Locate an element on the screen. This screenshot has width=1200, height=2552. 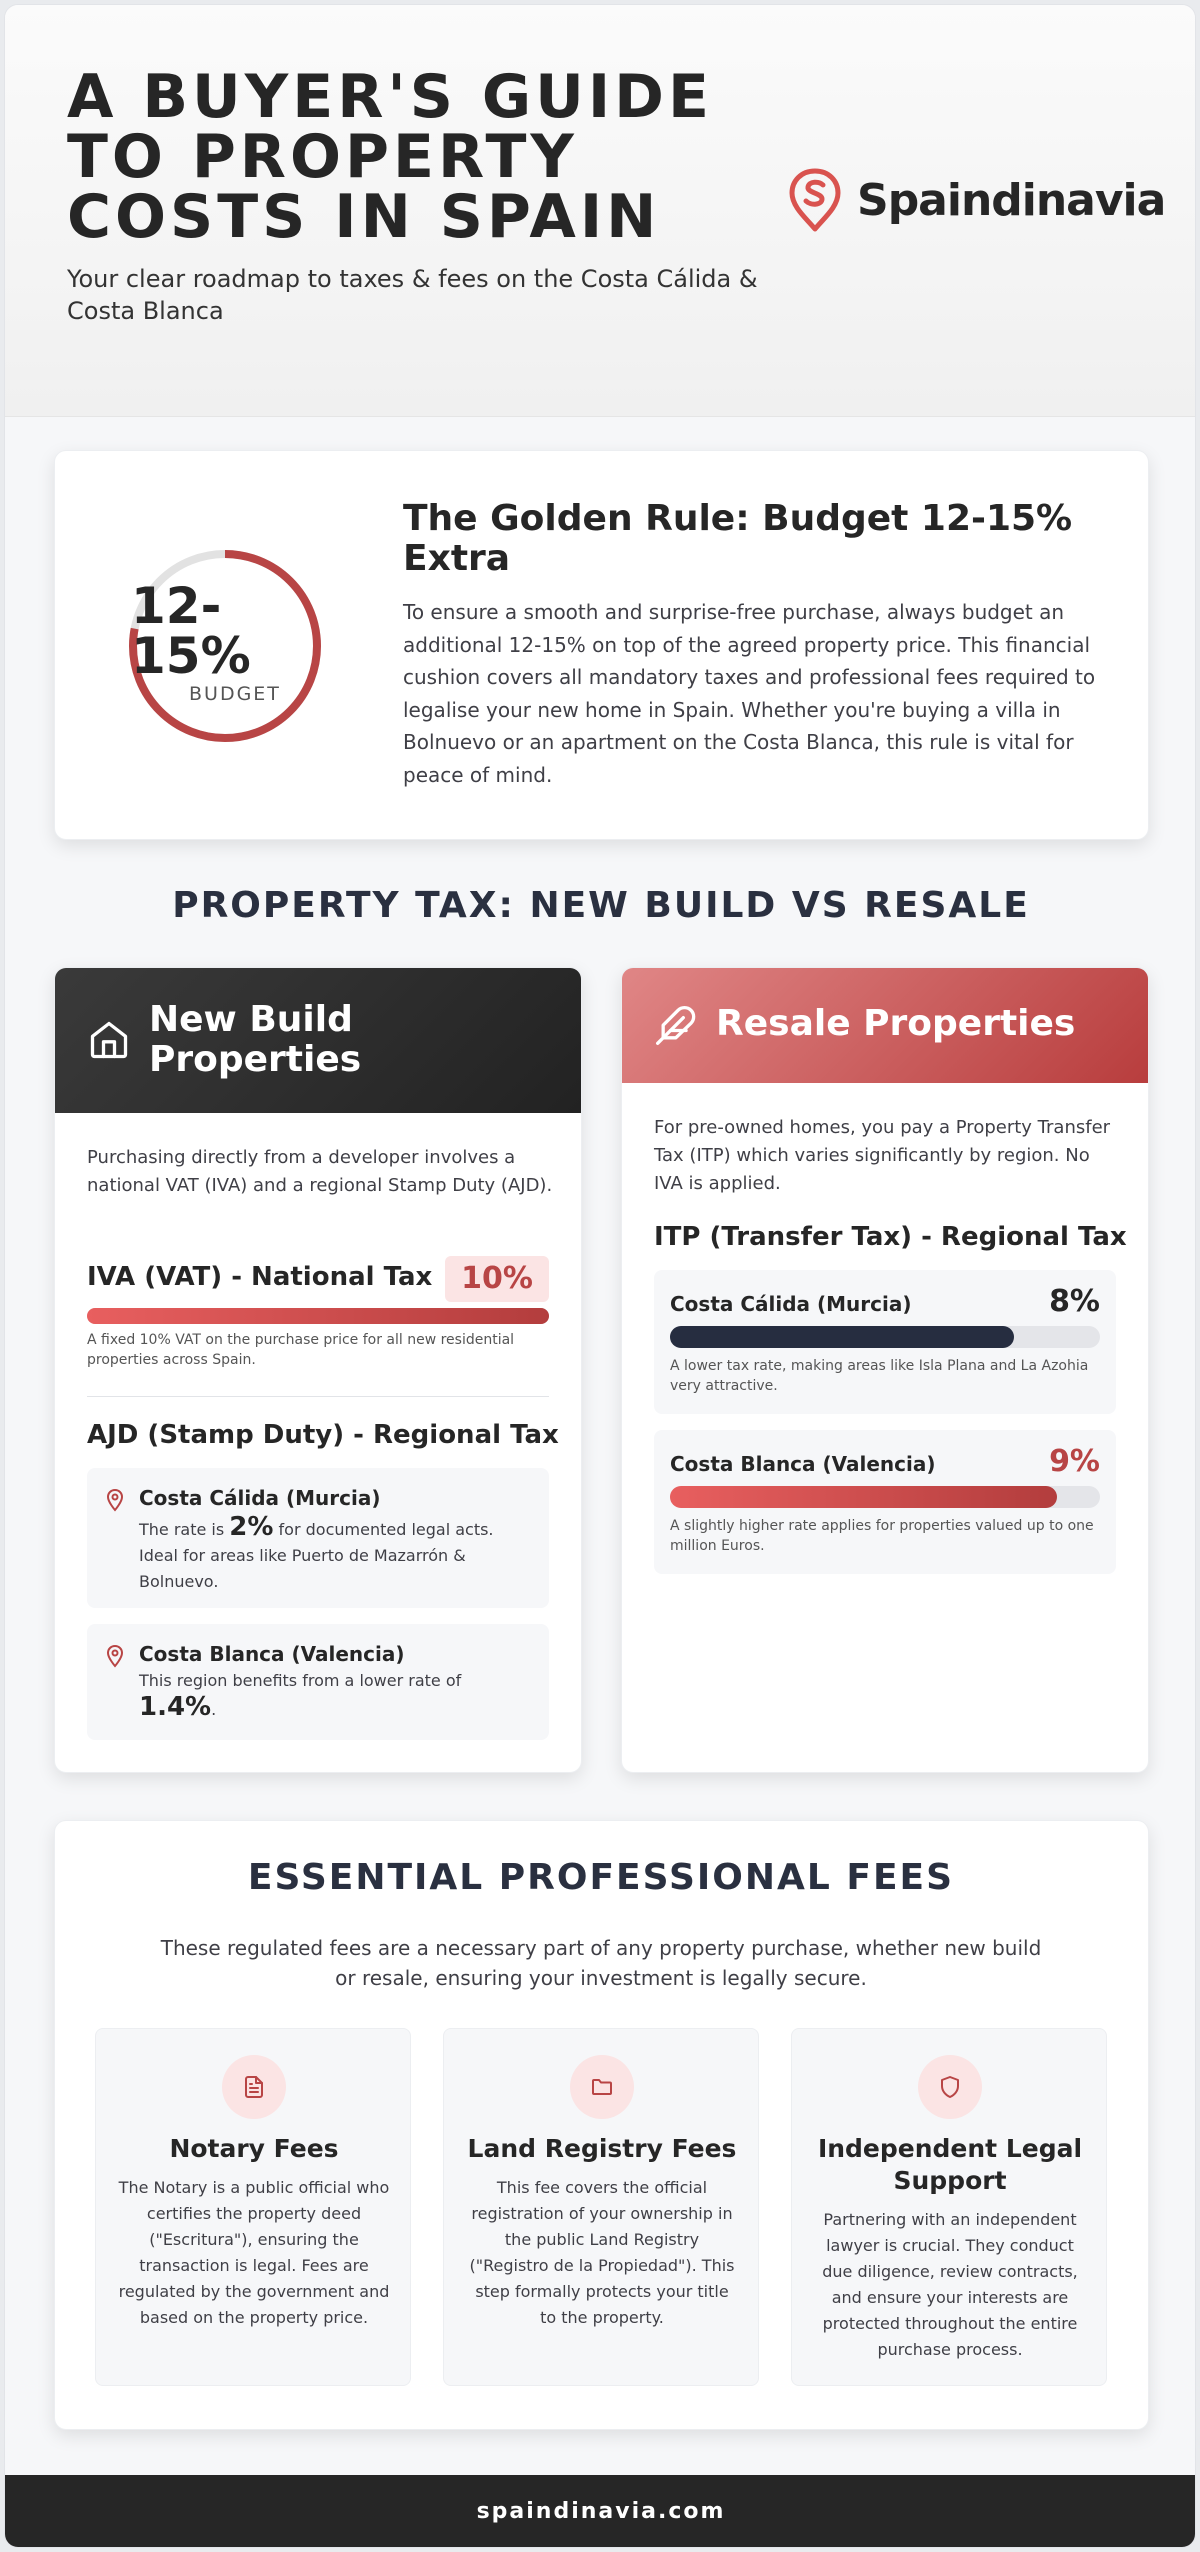
region-name: Costa Cálida (Murcia) is located at coordinates (260, 1498).